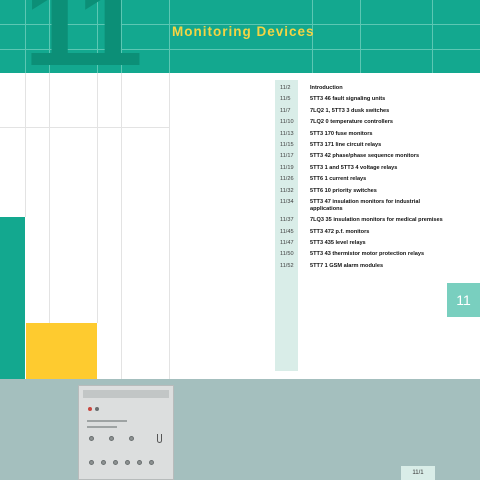  What do you see at coordinates (341, 133) in the screenshot?
I see `toc-entry-title: 5TT3 170 fuse monitors` at bounding box center [341, 133].